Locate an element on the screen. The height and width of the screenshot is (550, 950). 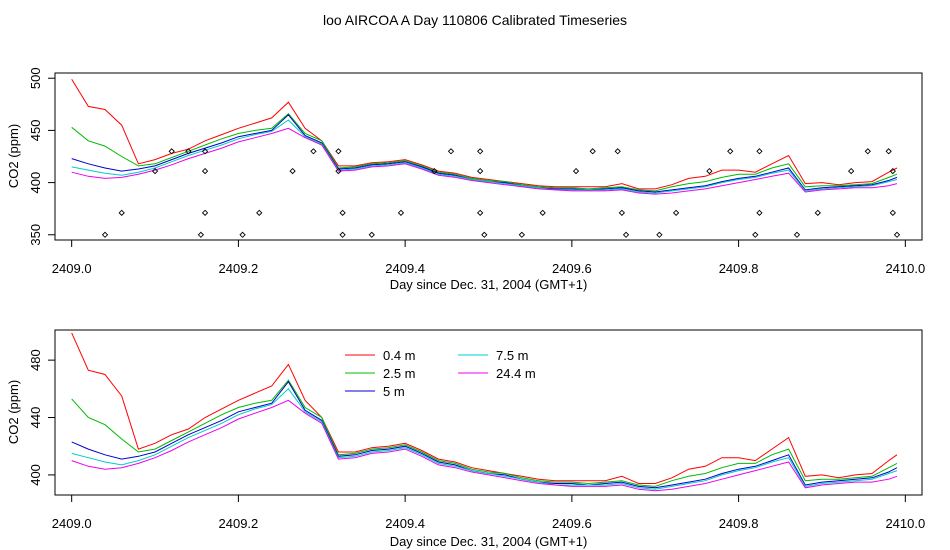
legend-label-2-5-m: 2.5 m is located at coordinates (399, 373).